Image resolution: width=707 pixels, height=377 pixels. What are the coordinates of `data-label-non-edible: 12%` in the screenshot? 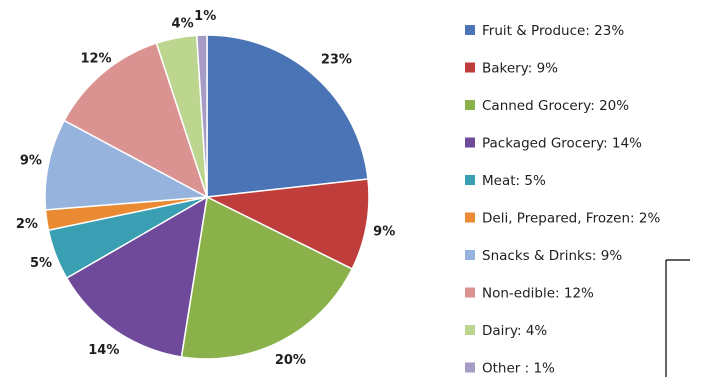 It's located at (95, 59).